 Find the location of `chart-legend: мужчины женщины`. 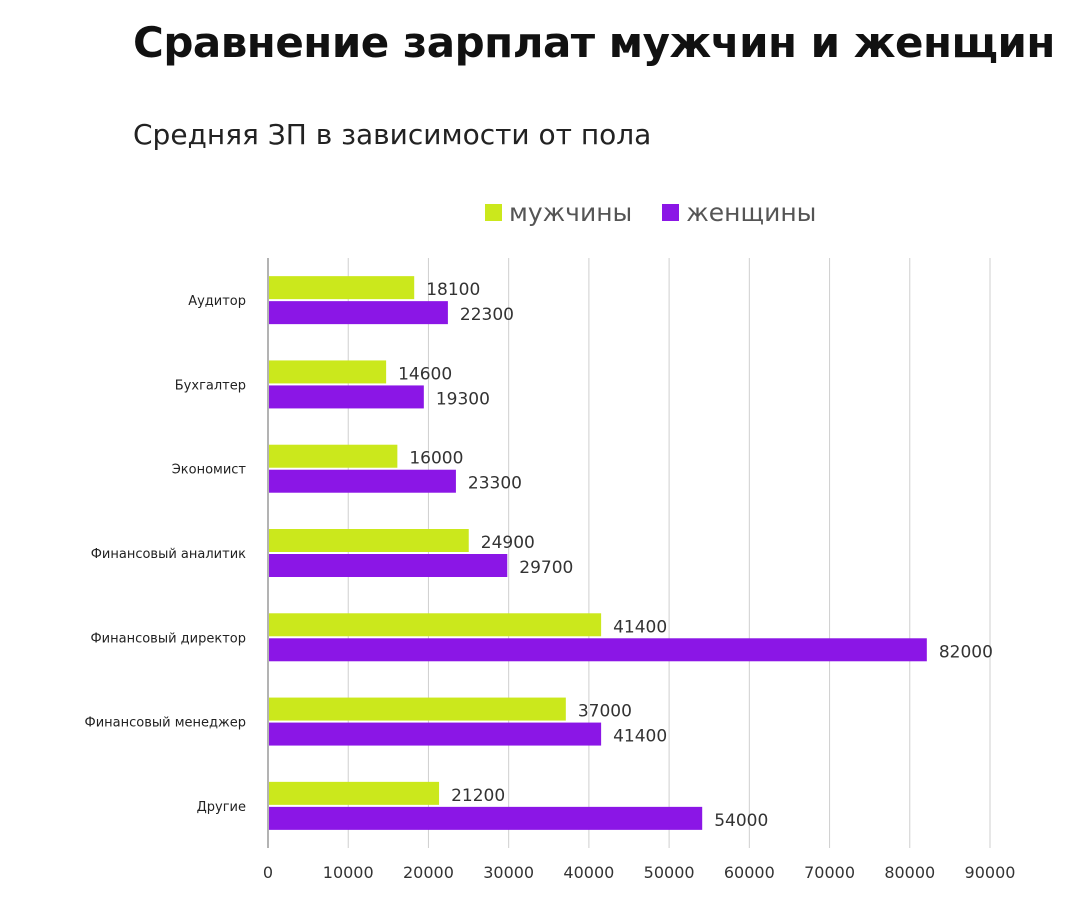

chart-legend: мужчины женщины is located at coordinates (665, 212).